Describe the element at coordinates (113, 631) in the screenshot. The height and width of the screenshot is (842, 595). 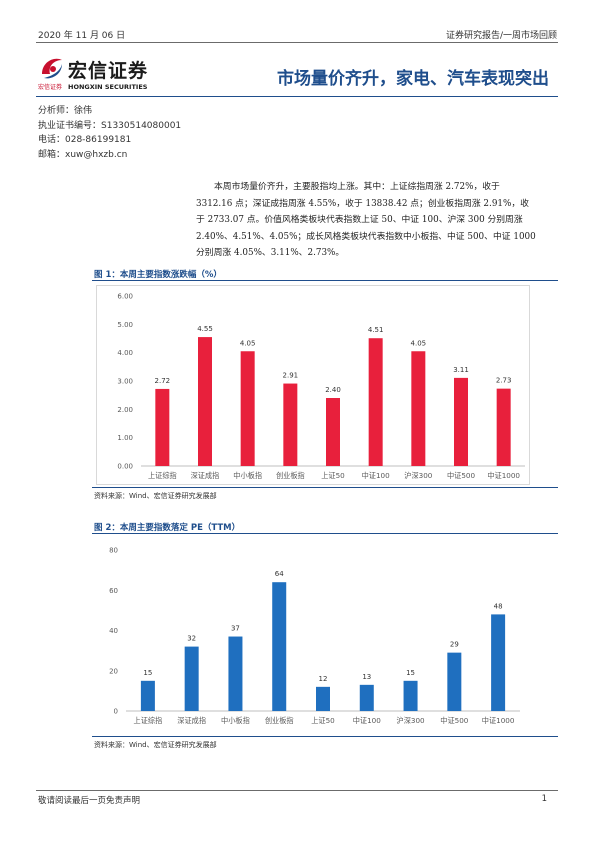
I see `y-tick-label: 40` at that location.